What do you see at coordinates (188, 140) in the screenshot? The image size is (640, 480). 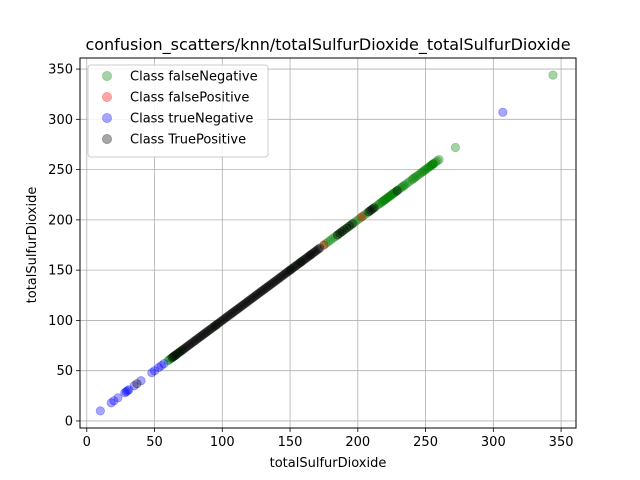 I see `legend-entry-label: Class TruePositive` at bounding box center [188, 140].